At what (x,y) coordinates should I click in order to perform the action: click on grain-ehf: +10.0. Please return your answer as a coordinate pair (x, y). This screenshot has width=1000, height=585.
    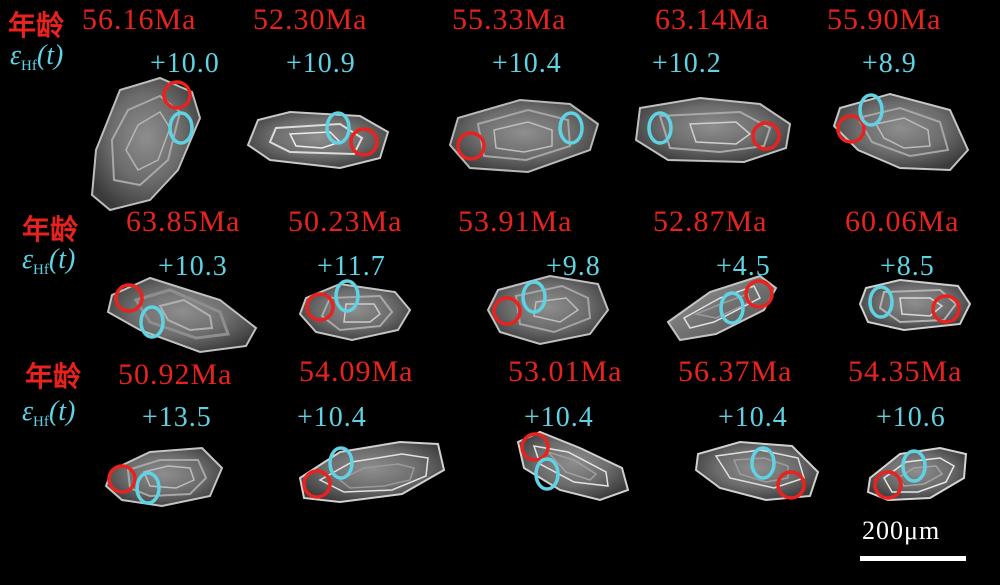
    Looking at the image, I should click on (185, 63).